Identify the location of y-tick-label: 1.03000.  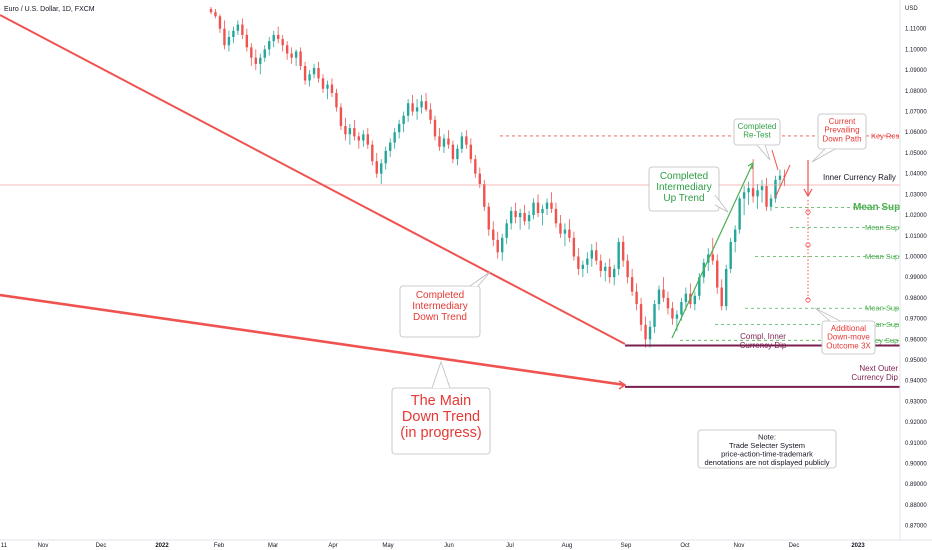
(916, 195).